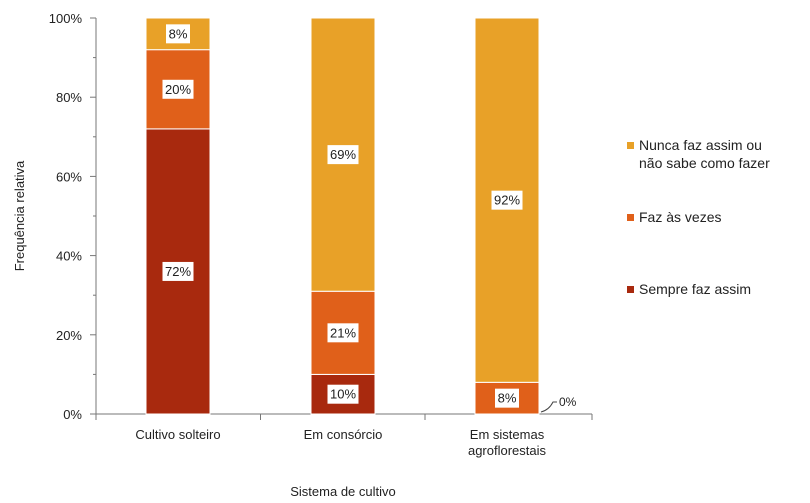  I want to click on data-label: 21%, so click(343, 332).